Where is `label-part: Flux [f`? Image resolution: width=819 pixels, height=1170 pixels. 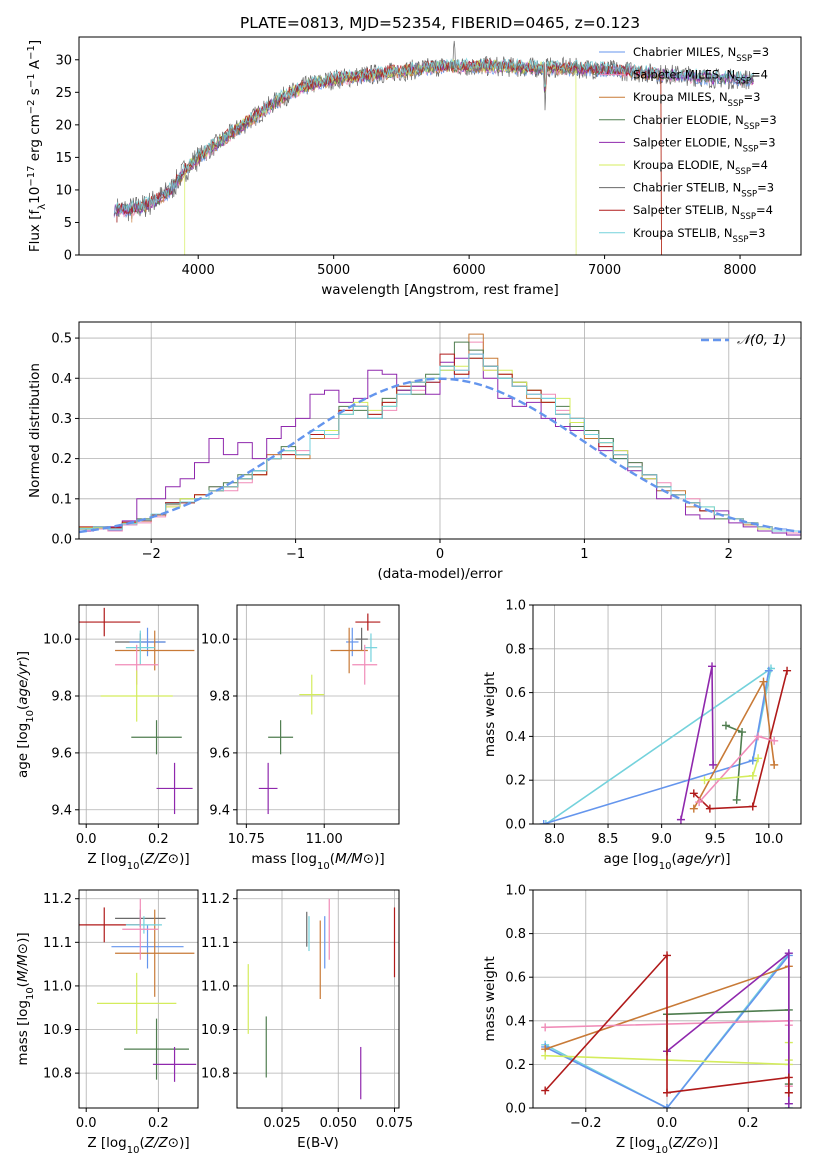 label-part: Flux [f is located at coordinates (35, 231).